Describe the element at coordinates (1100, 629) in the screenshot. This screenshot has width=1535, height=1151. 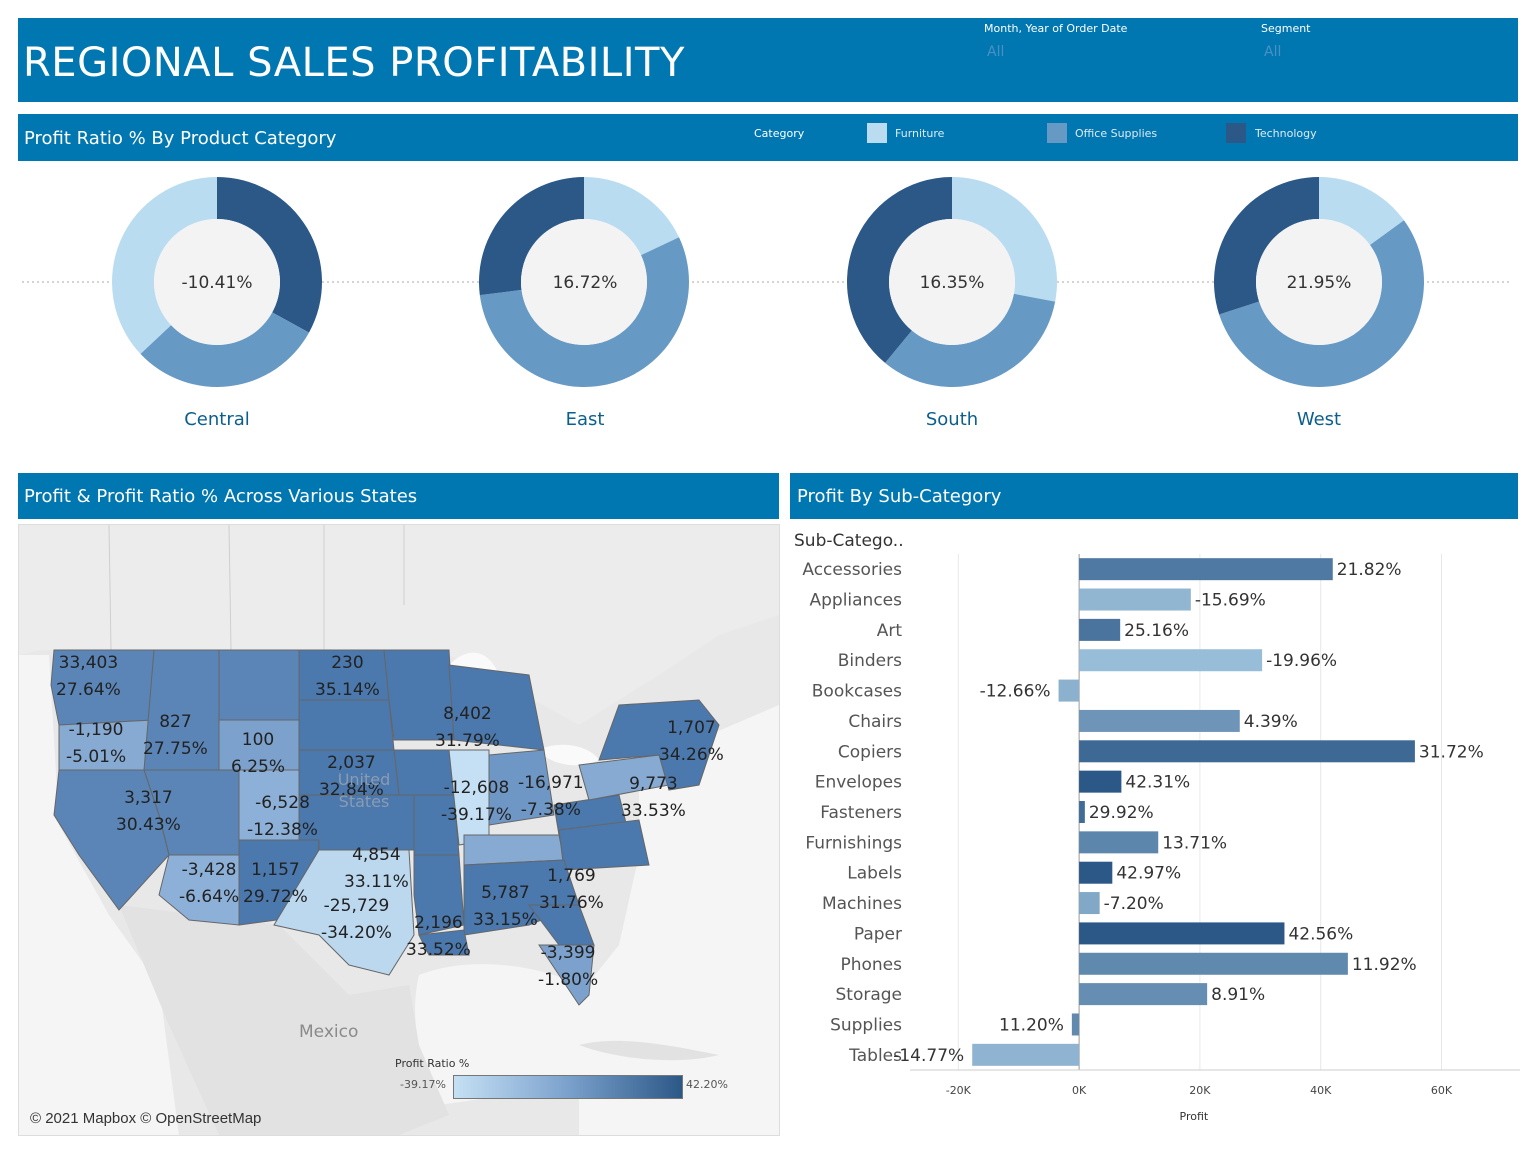
I see `bar-art` at that location.